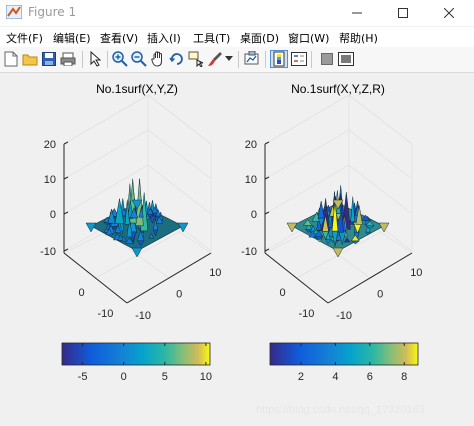  Describe the element at coordinates (30, 59) in the screenshot. I see `open-file-icon` at that location.